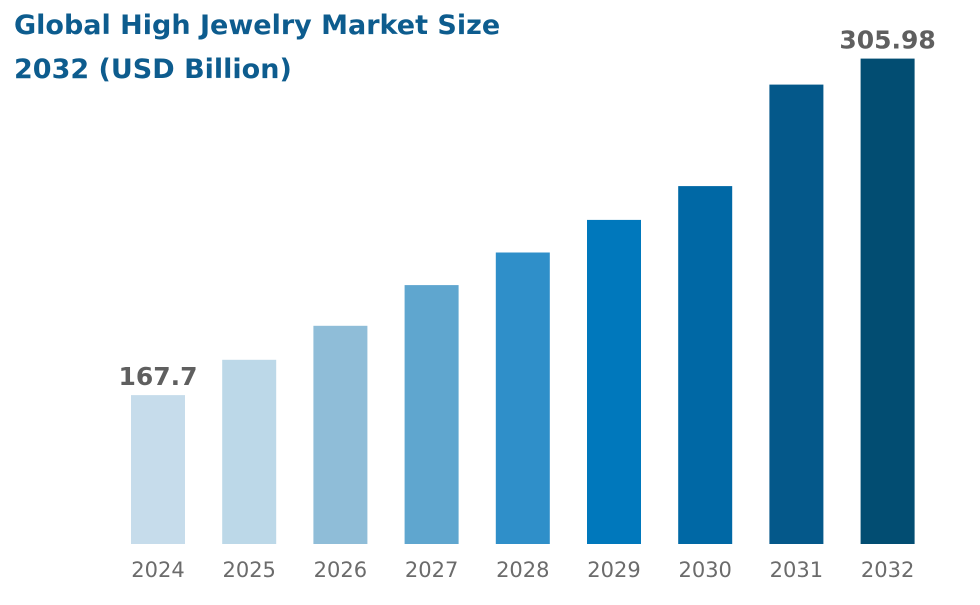  I want to click on bar-2029, so click(614, 381).